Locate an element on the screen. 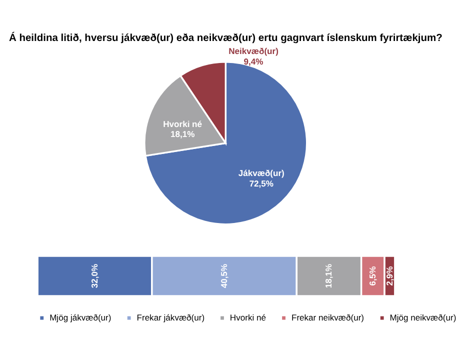 The width and height of the screenshot is (465, 364). legend-label: Frekar neikvæð(ur) is located at coordinates (327, 317).